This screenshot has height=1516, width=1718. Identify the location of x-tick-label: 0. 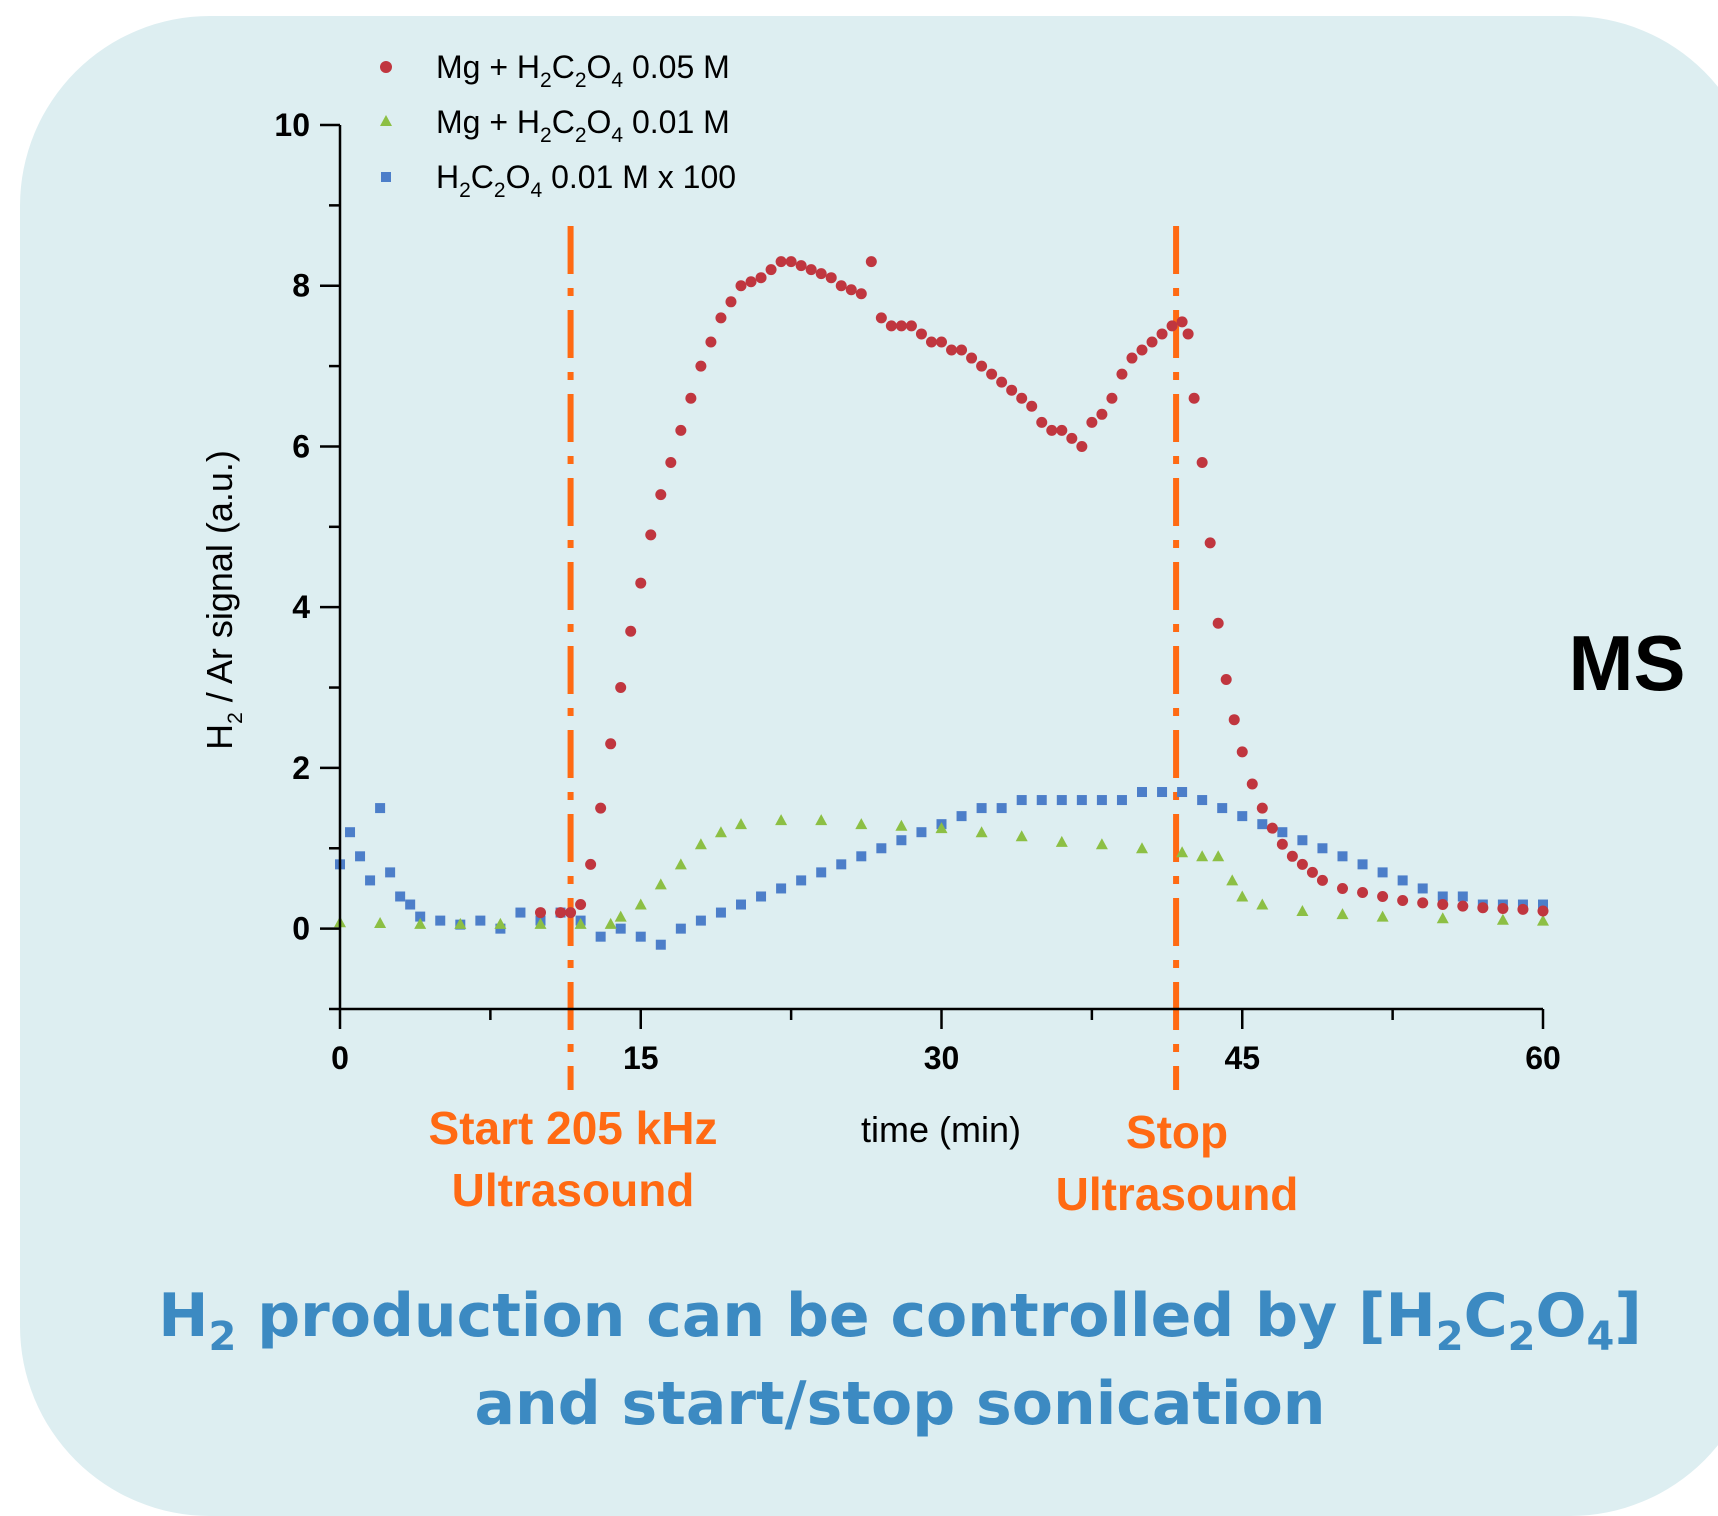
(340, 1058).